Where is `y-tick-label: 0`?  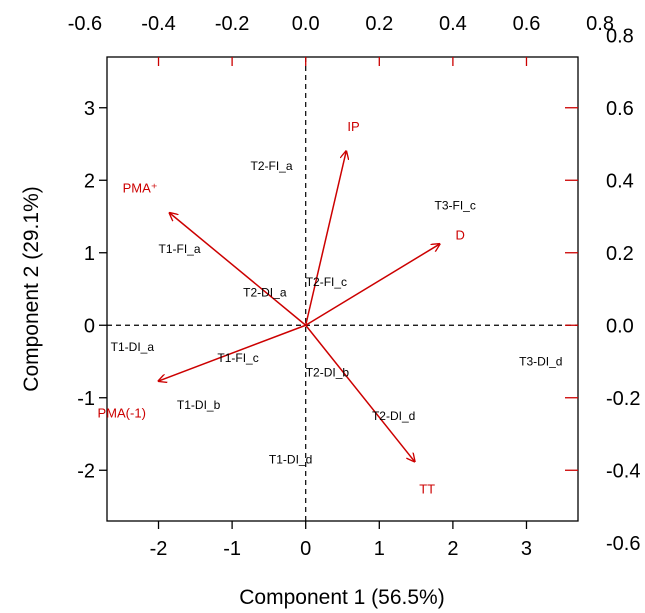 y-tick-label: 0 is located at coordinates (89, 326).